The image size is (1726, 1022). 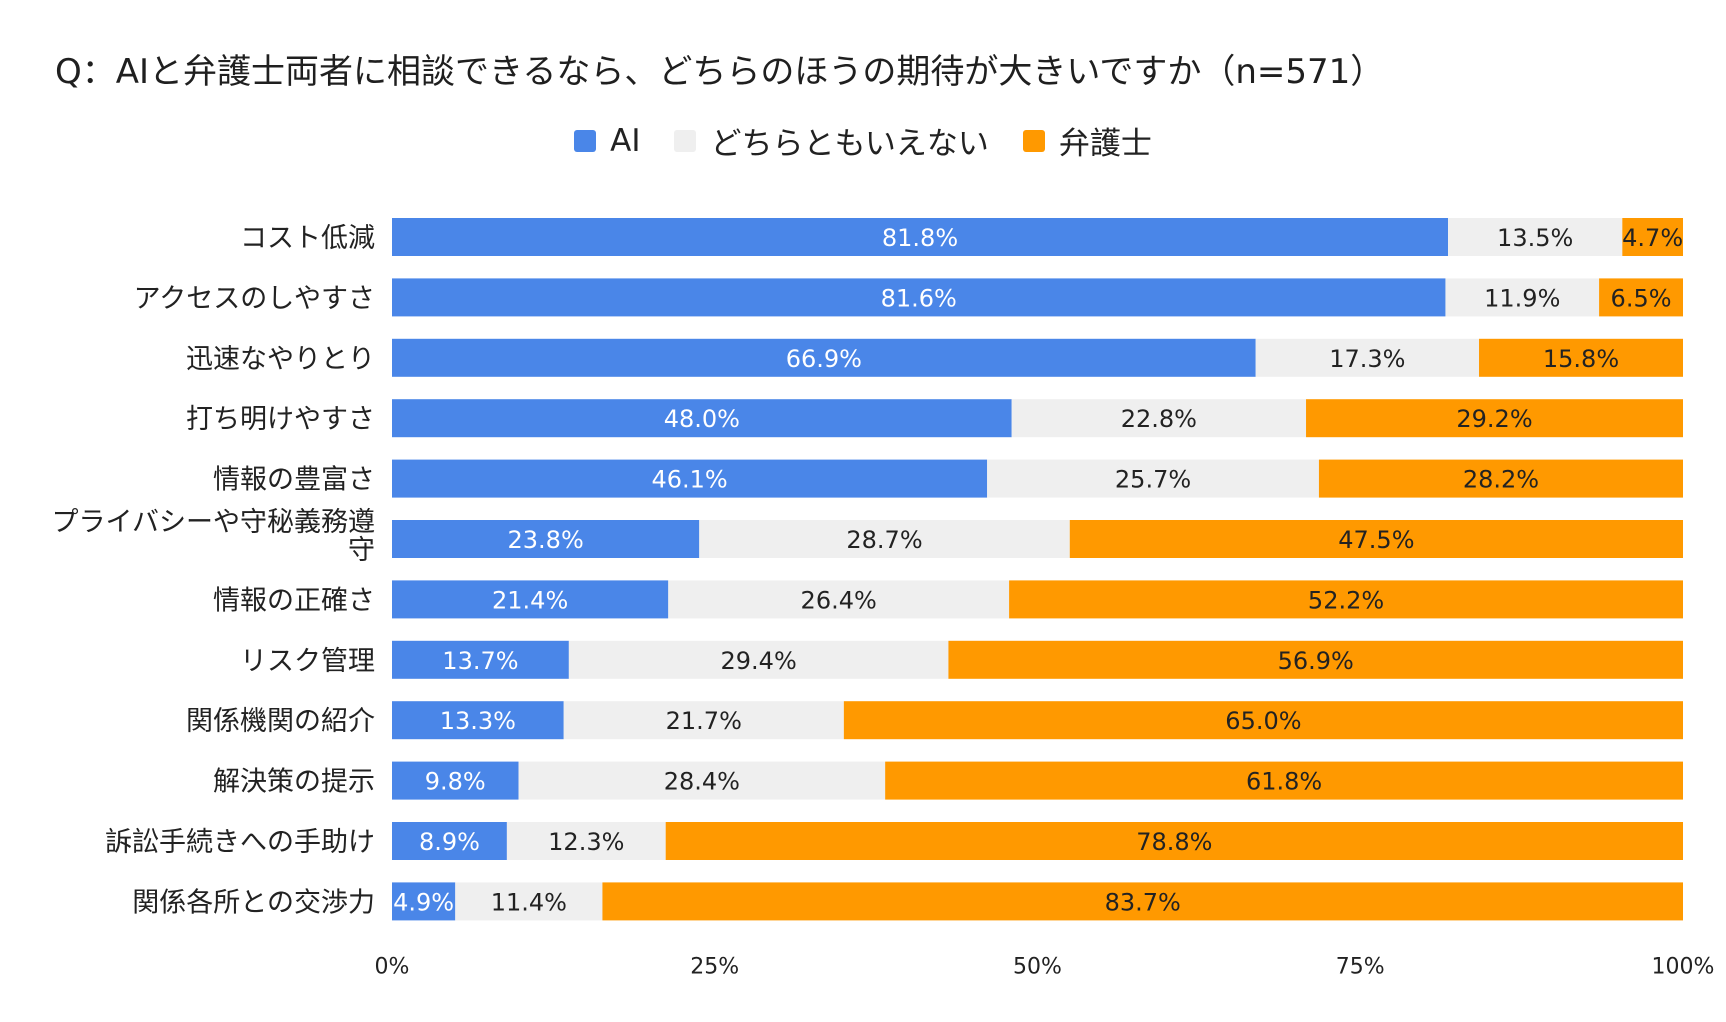 I want to click on data-label: 15.8%, so click(x=1581, y=359).